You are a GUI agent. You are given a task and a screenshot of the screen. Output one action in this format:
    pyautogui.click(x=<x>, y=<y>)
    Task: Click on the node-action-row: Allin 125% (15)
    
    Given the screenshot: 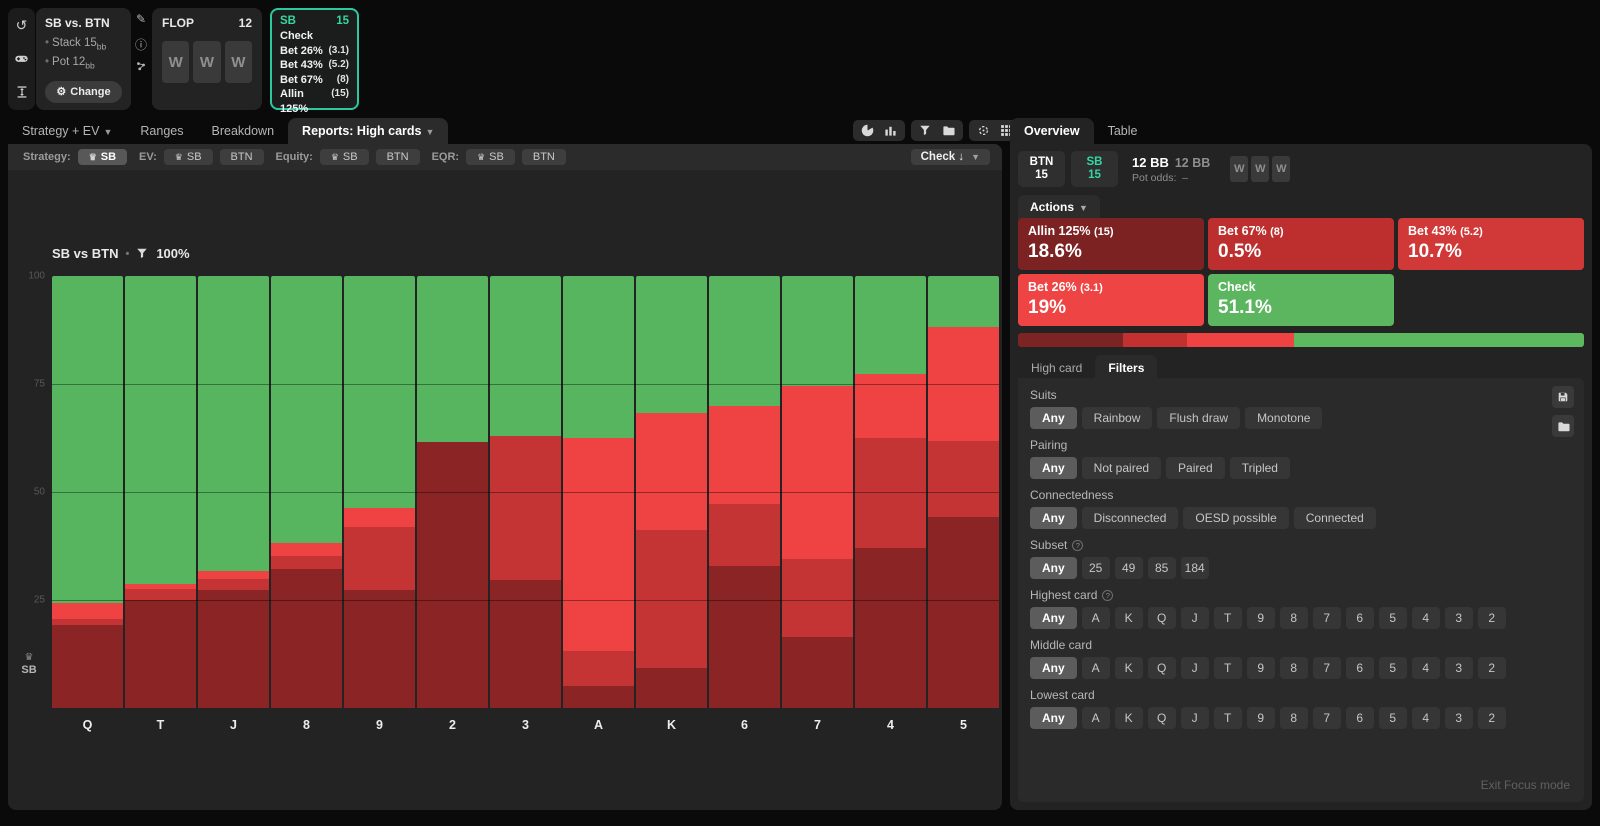 What is the action you would take?
    pyautogui.click(x=314, y=101)
    